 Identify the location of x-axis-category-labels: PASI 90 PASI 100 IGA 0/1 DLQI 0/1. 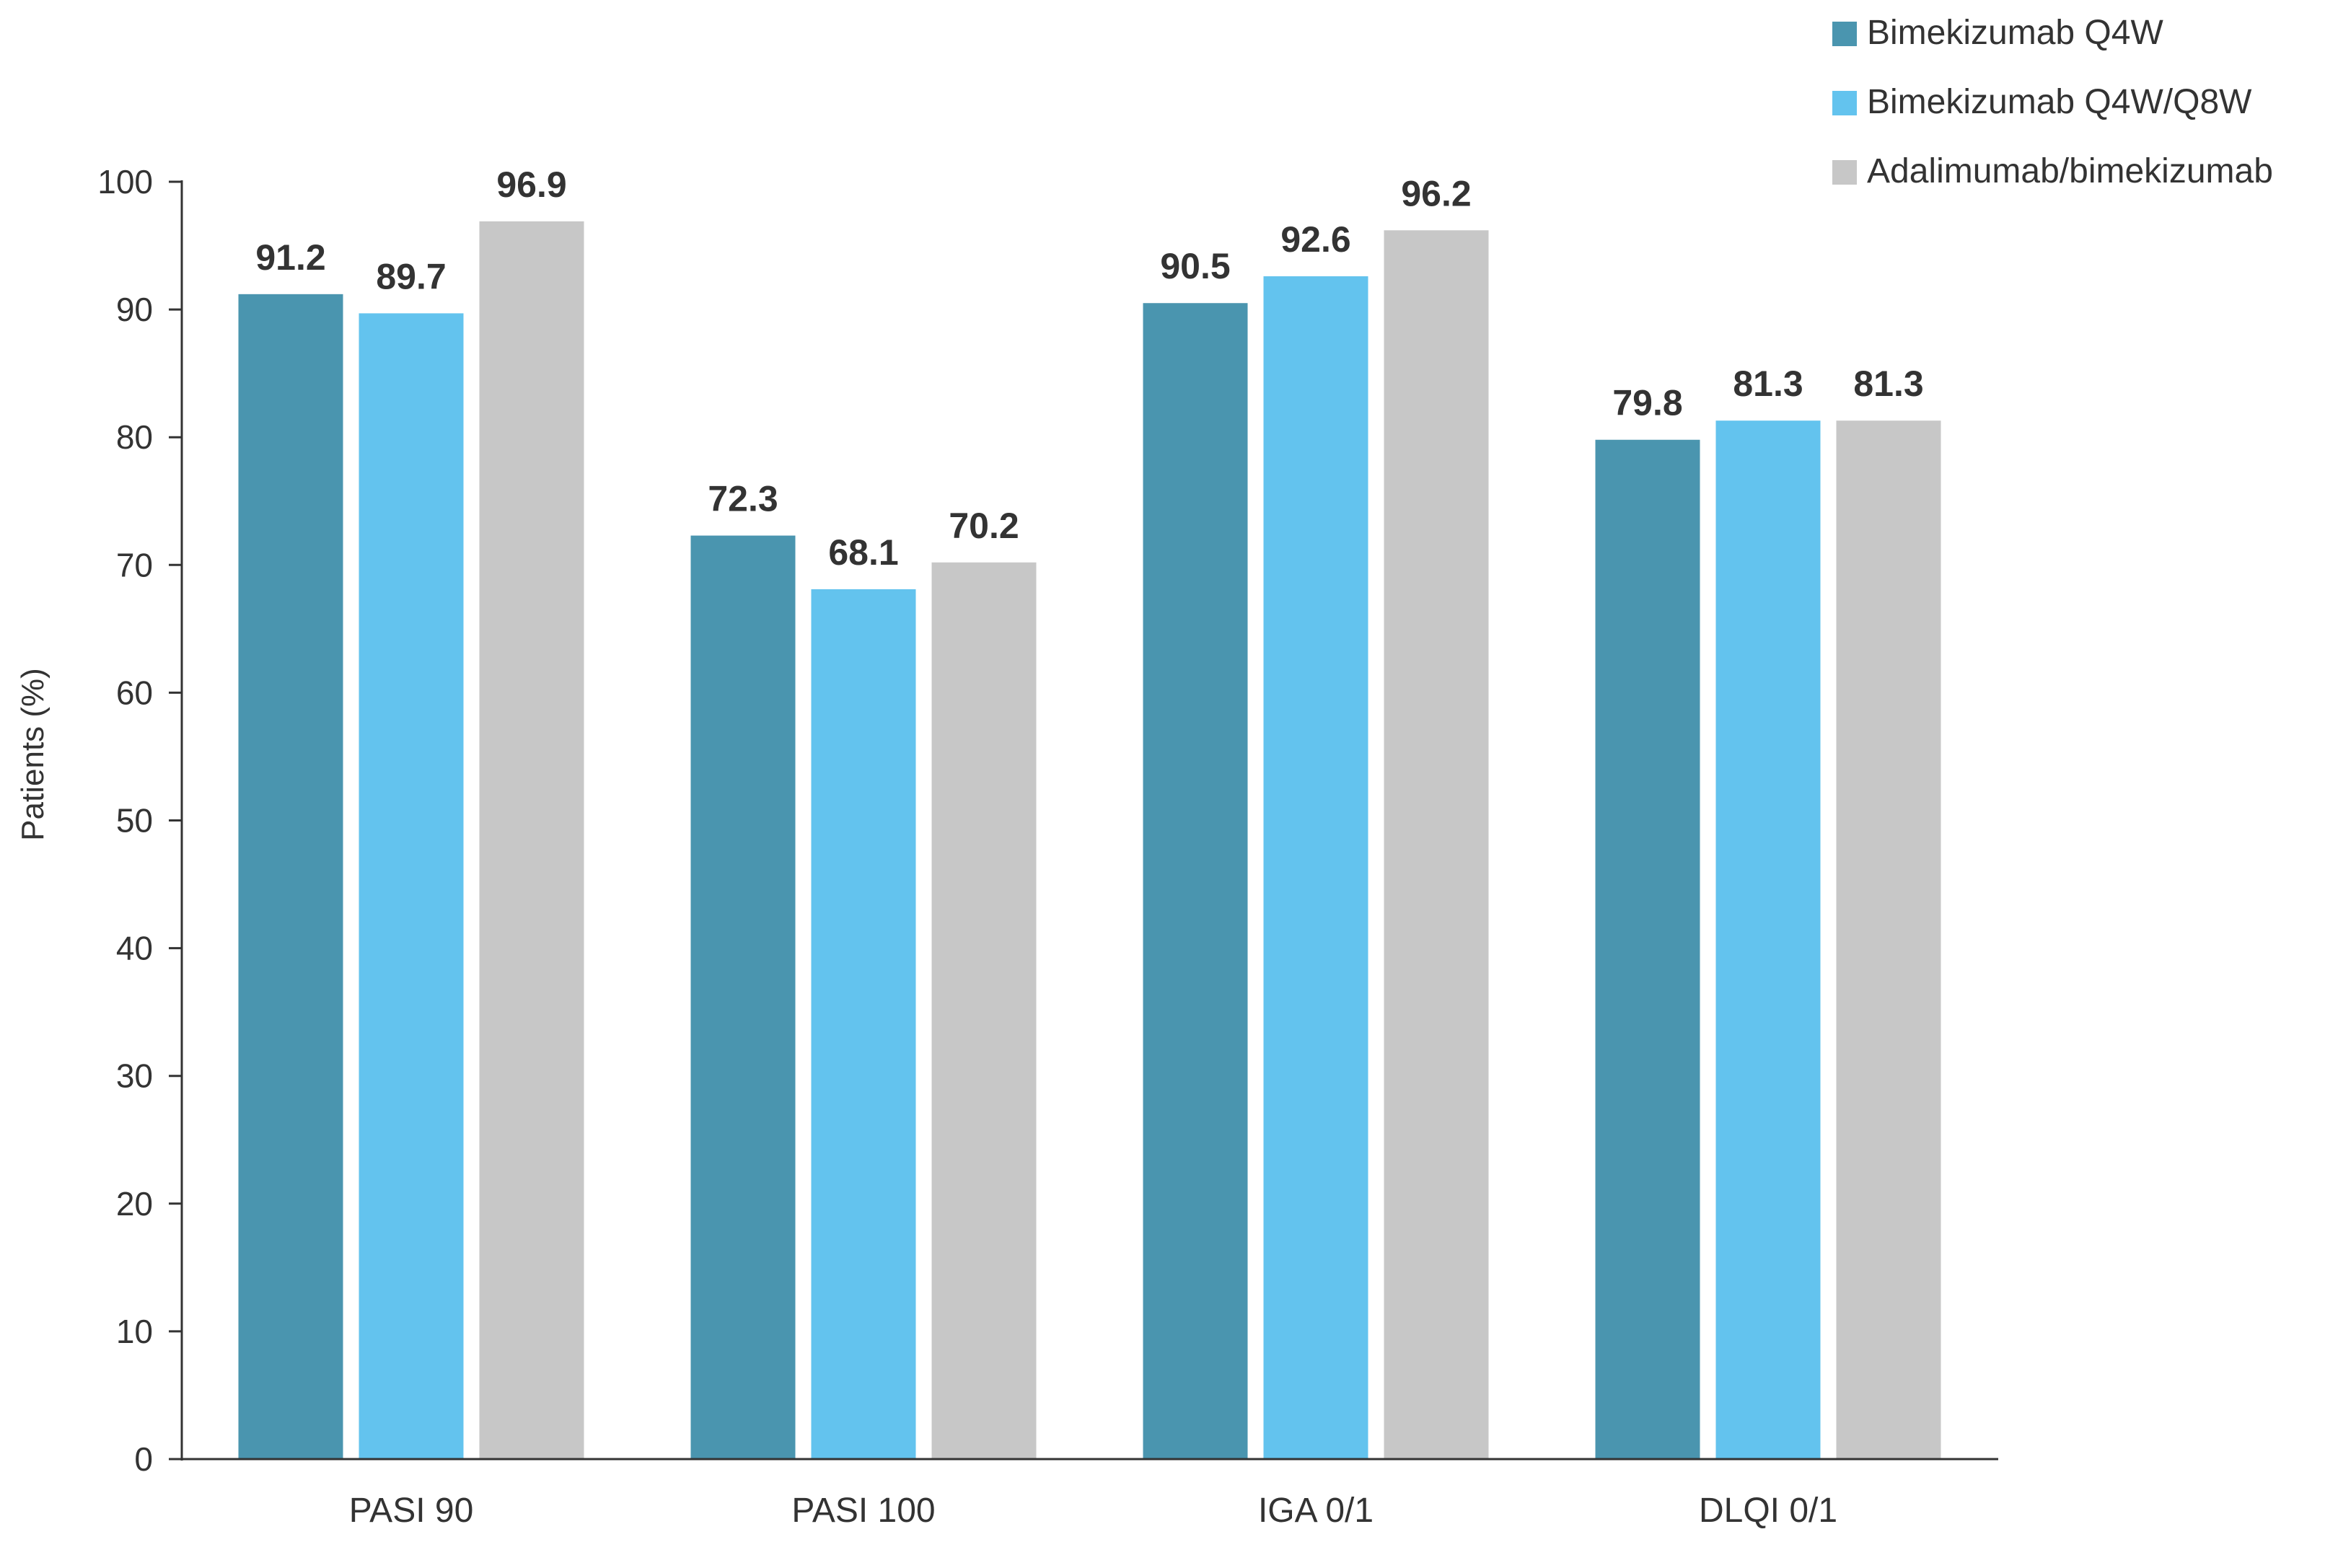
(1093, 1511).